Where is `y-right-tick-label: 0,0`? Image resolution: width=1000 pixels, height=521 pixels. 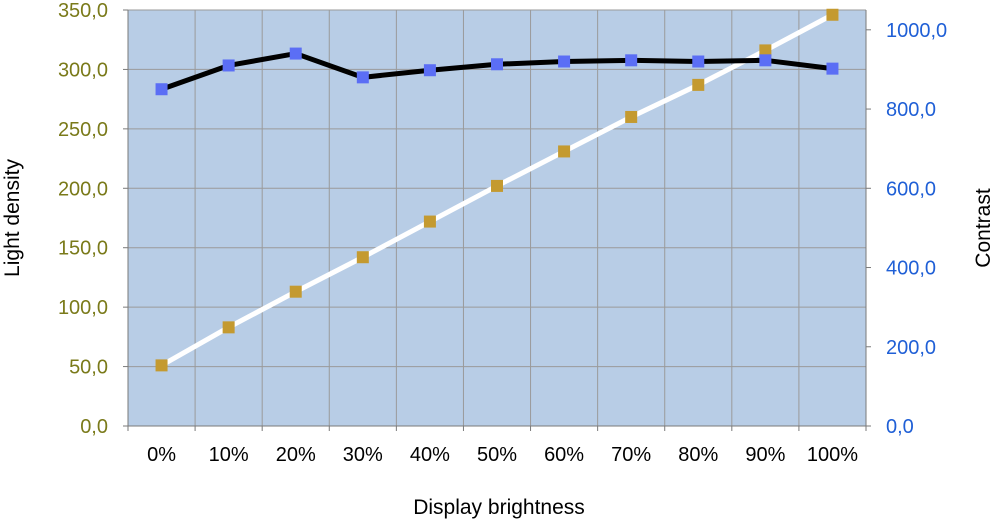
y-right-tick-label: 0,0 is located at coordinates (900, 427).